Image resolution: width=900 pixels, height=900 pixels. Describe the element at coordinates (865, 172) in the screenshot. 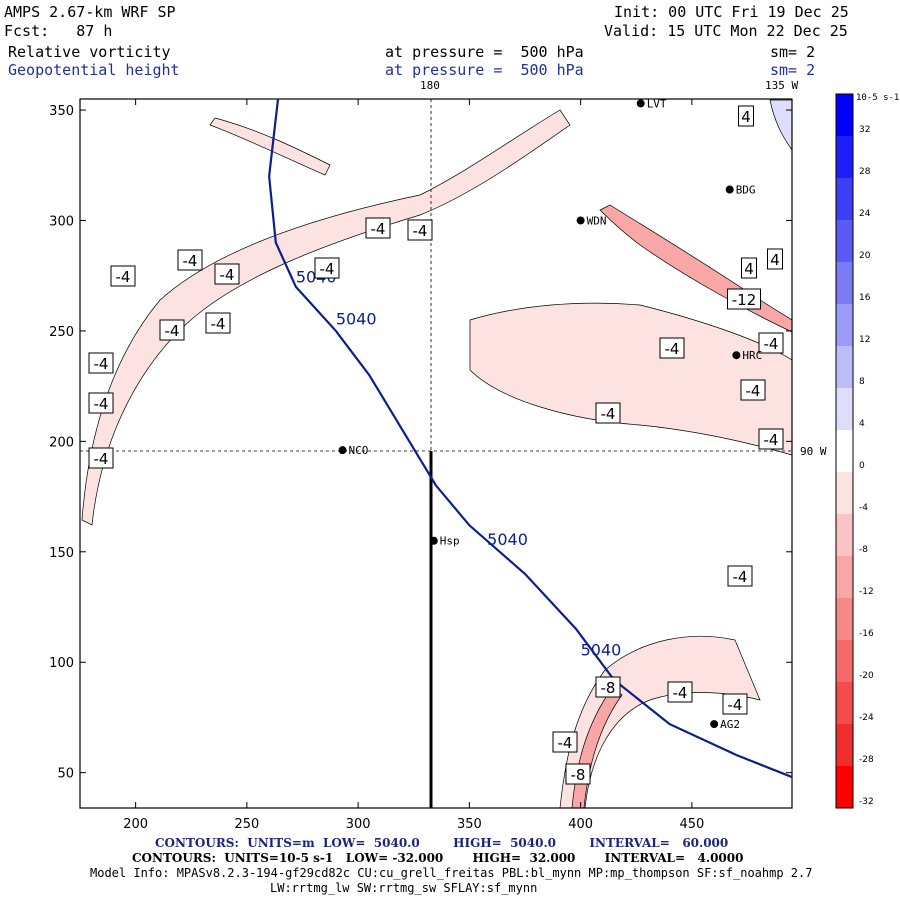

I see `colorbar-level-label: 28` at that location.